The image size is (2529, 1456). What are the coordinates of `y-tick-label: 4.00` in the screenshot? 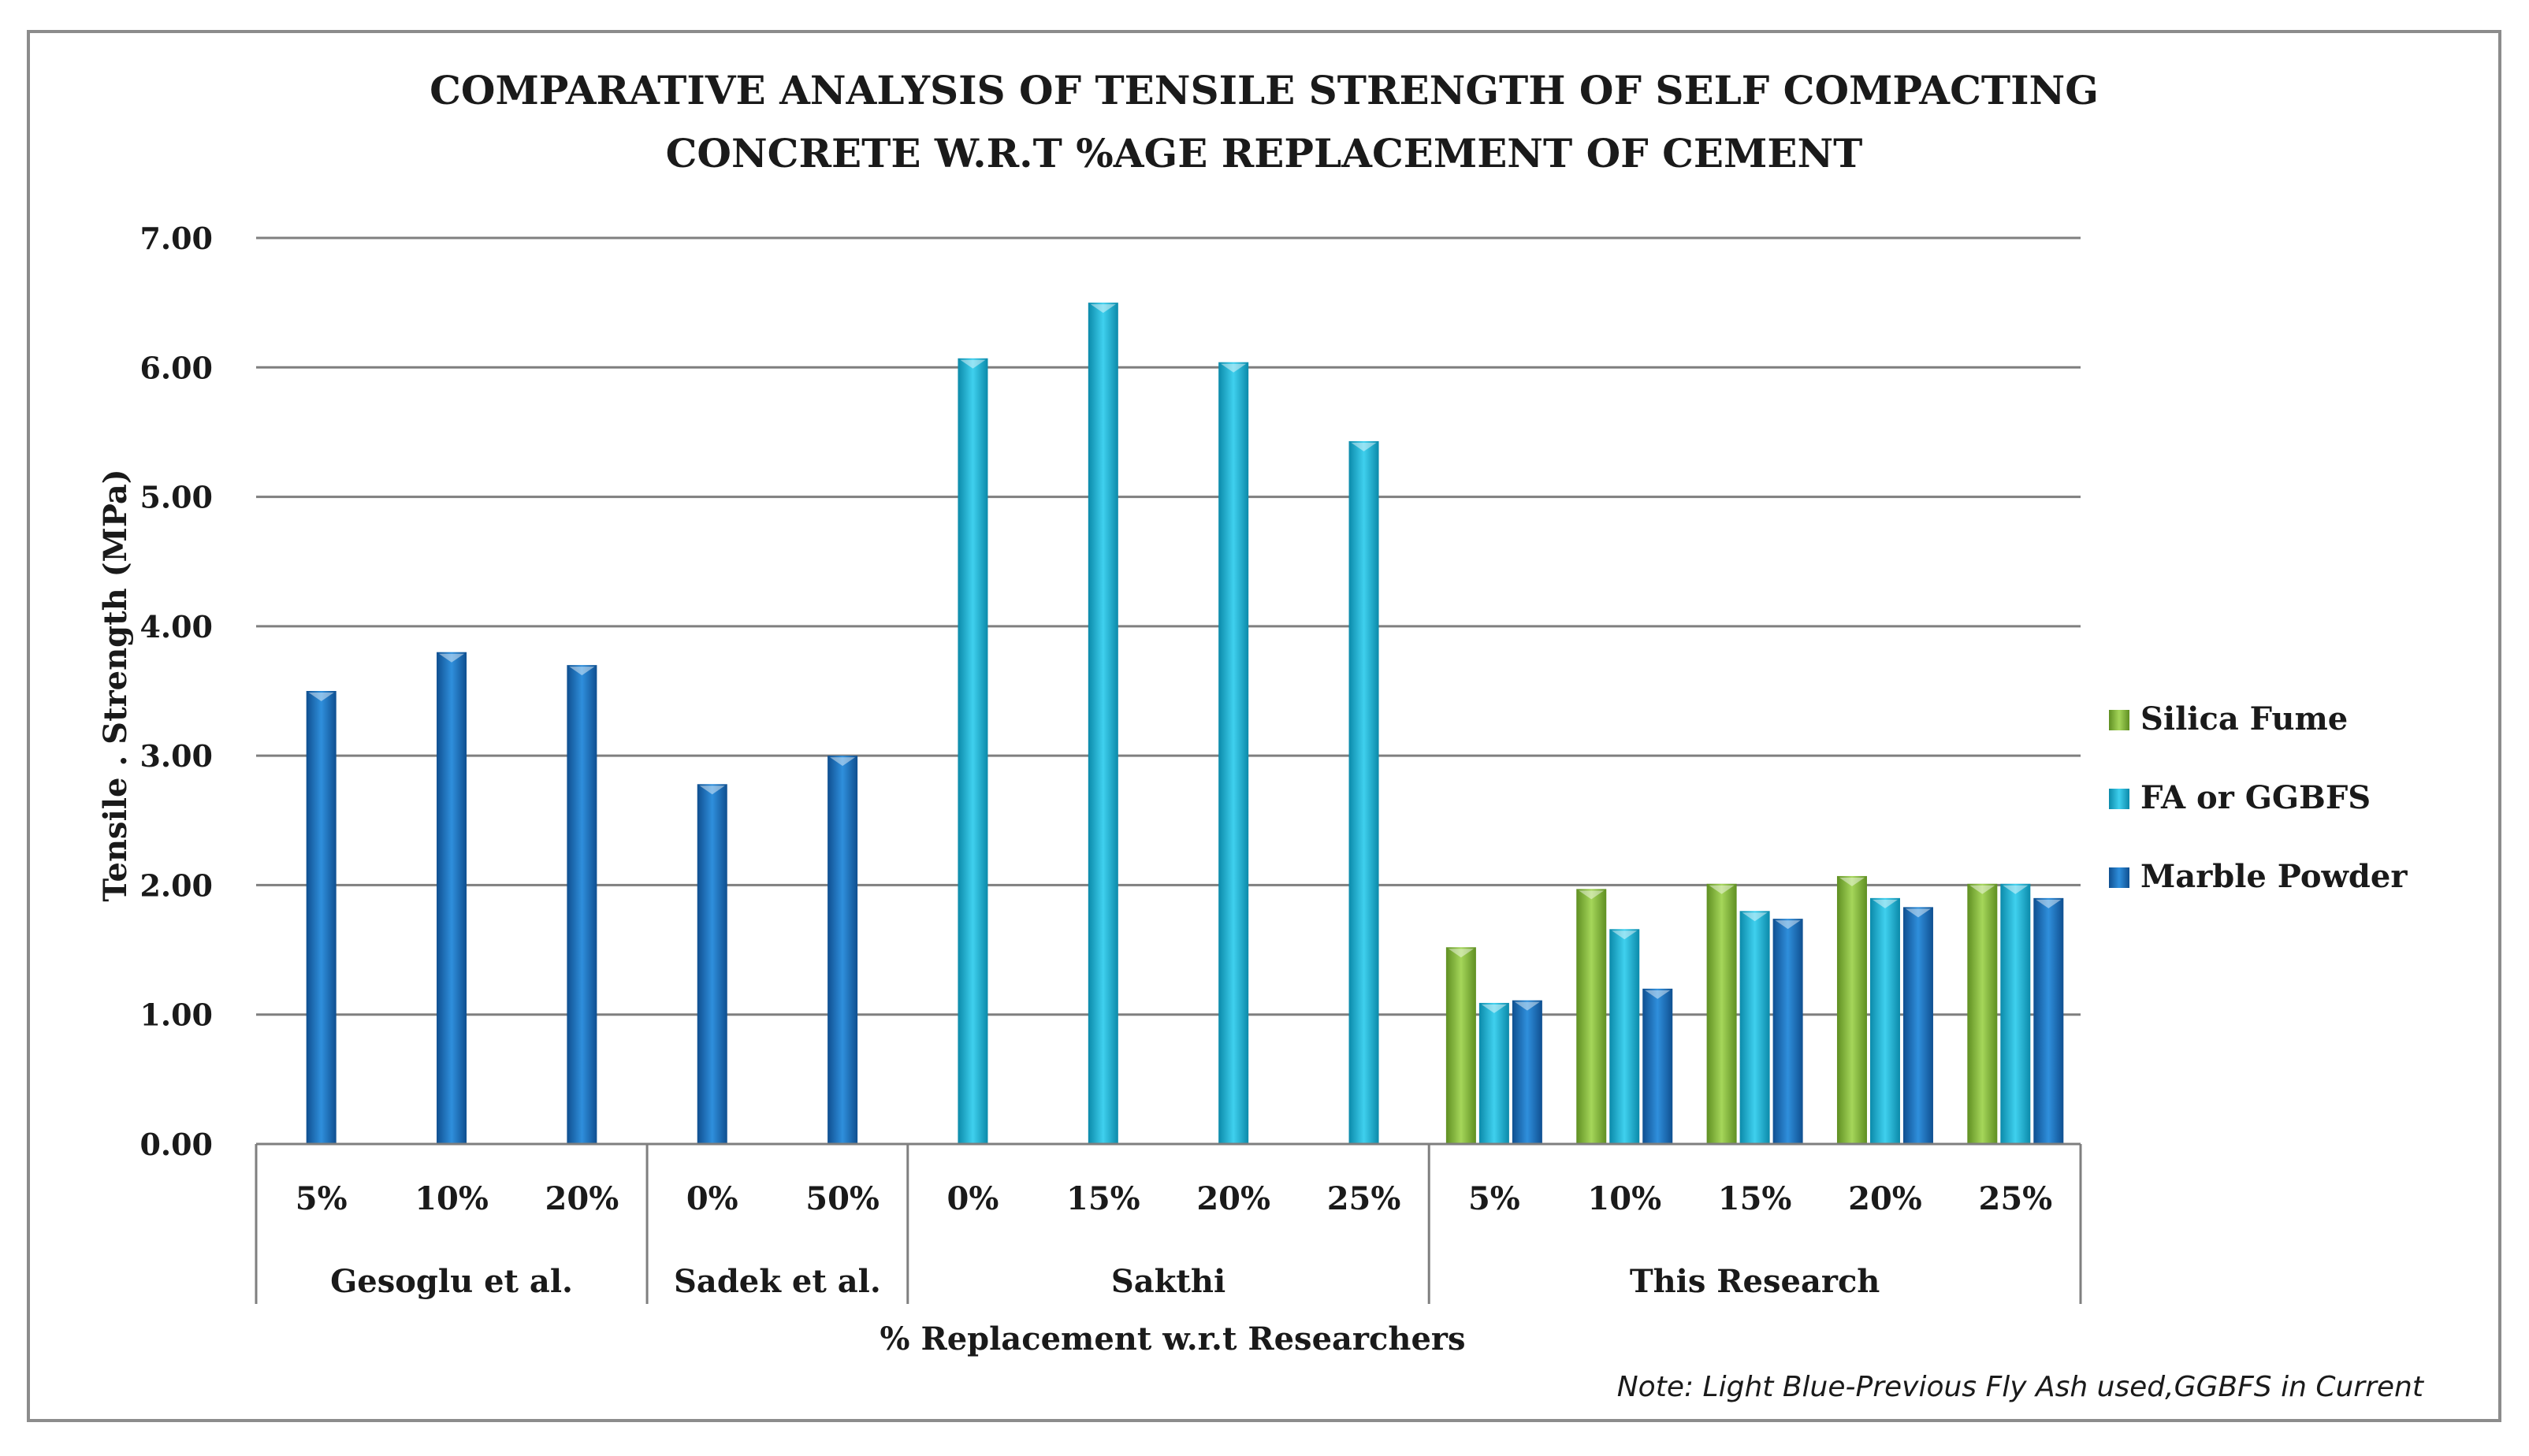 It's located at (176, 626).